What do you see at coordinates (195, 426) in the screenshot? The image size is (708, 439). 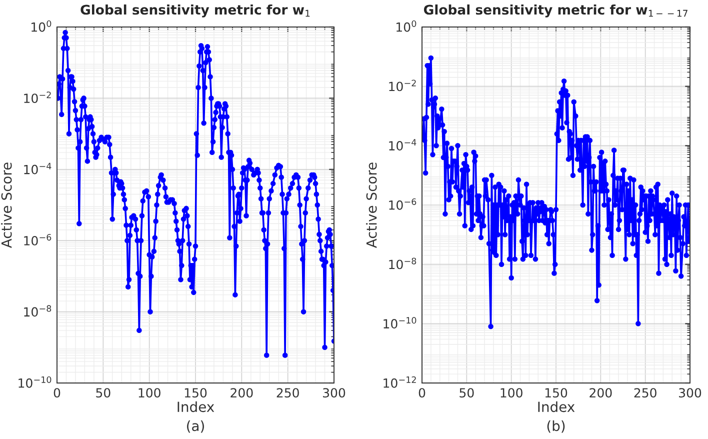 I see `text: (a)` at bounding box center [195, 426].